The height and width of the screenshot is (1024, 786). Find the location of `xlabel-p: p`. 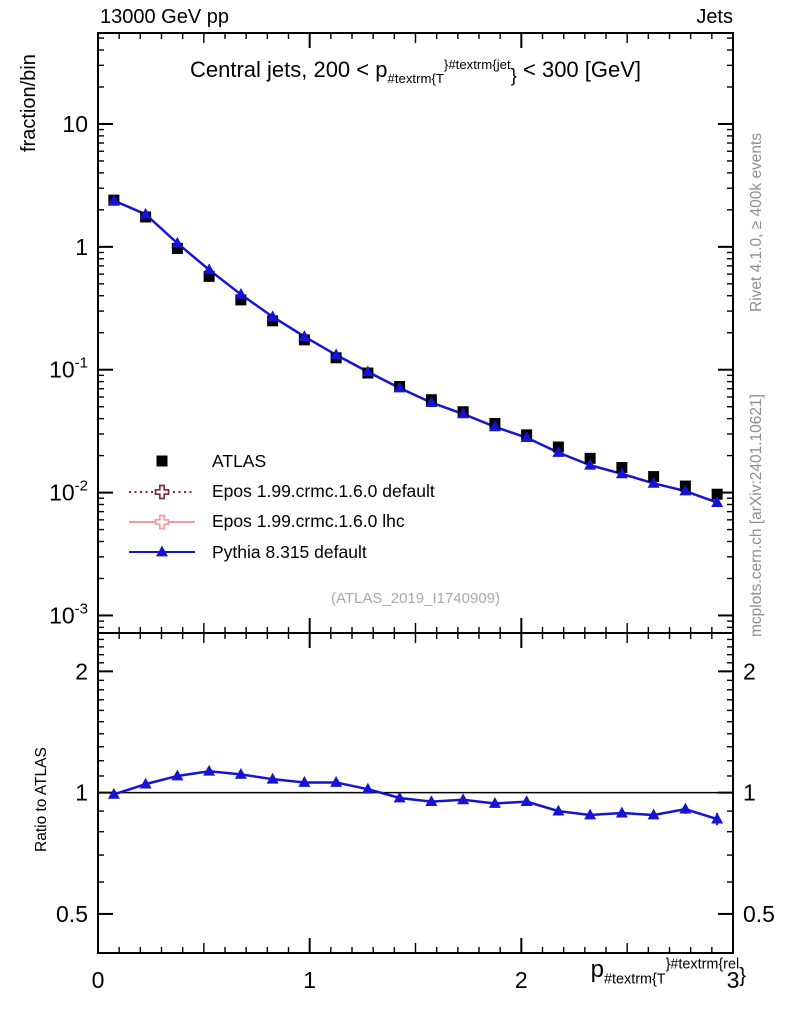

xlabel-p: p is located at coordinates (597, 969).